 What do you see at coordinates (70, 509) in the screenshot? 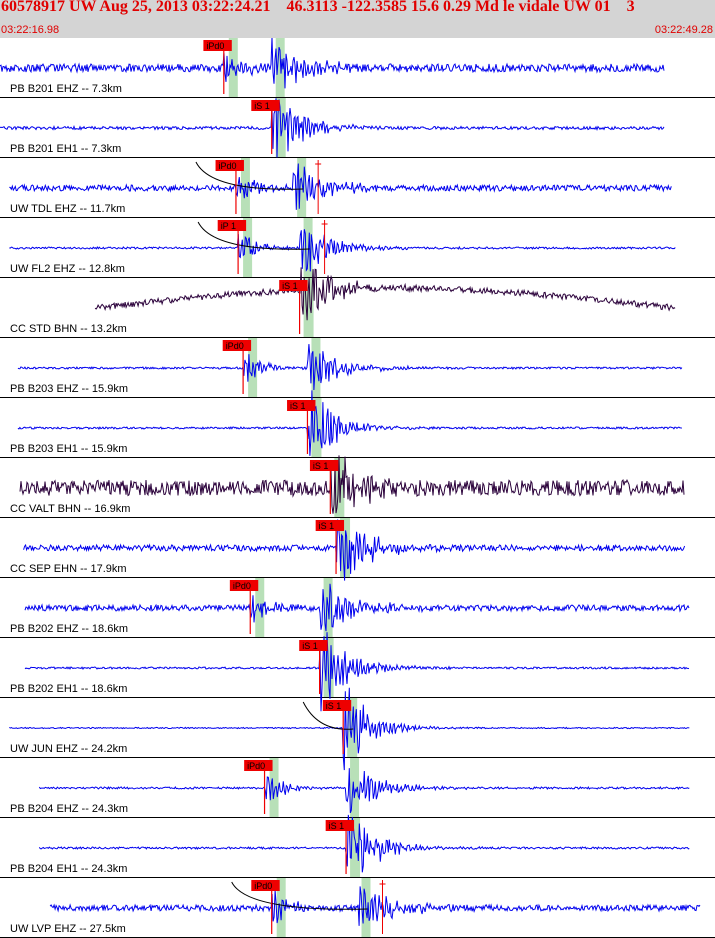
I see `station-label: CC VALT BHN -- 16.9km` at bounding box center [70, 509].